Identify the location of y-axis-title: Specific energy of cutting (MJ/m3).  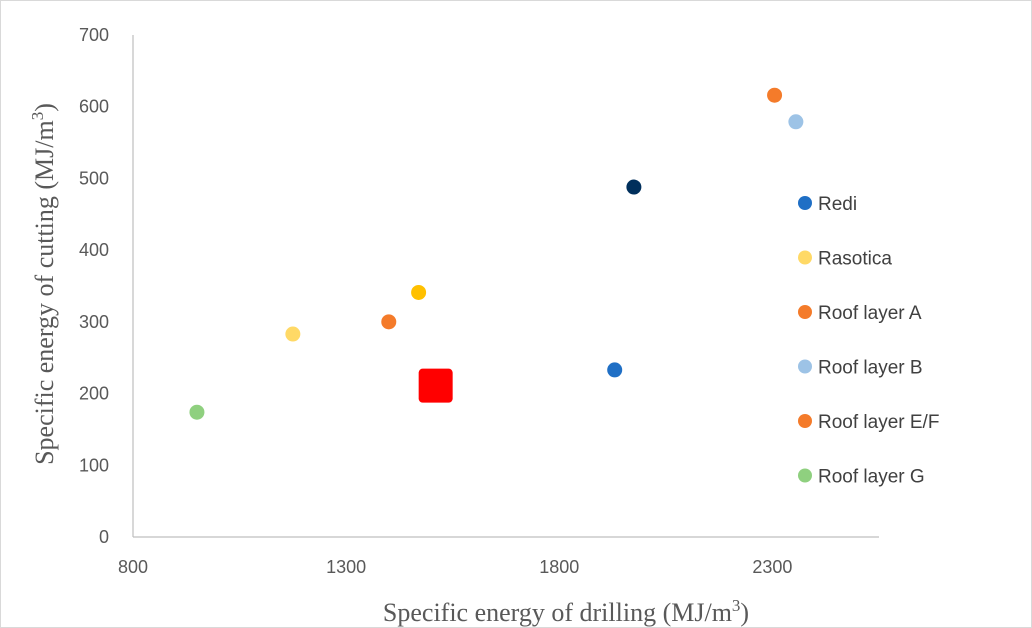
(43, 284).